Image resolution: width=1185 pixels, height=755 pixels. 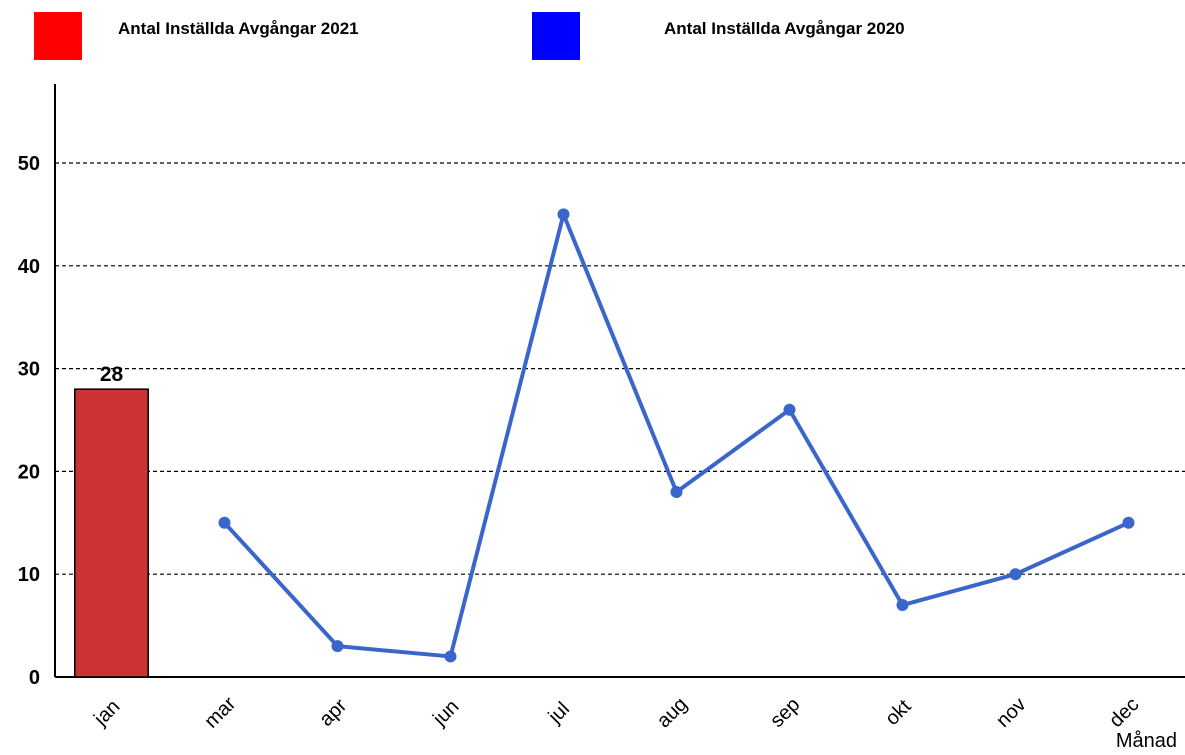 I want to click on x-tick-label: mar, so click(x=220, y=713).